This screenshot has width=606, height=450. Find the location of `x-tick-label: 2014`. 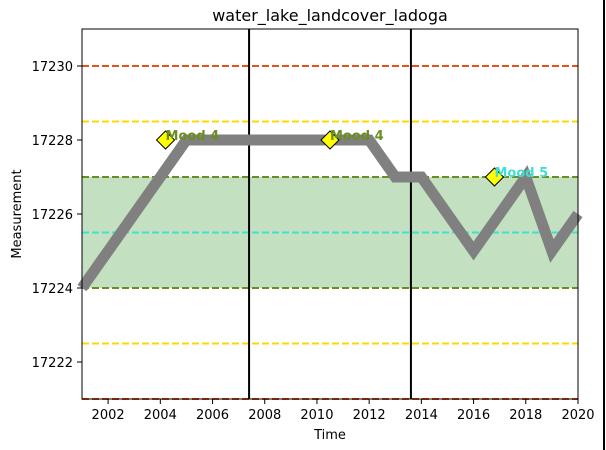

x-tick-label: 2014 is located at coordinates (421, 415).